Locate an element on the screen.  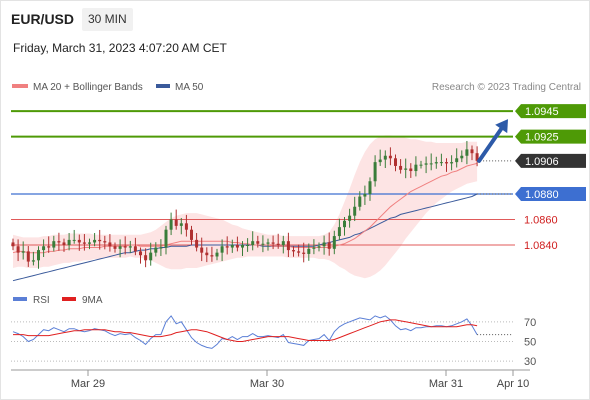
ma20-legend-label: MA 20 + Bollinger Bands is located at coordinates (88, 87).